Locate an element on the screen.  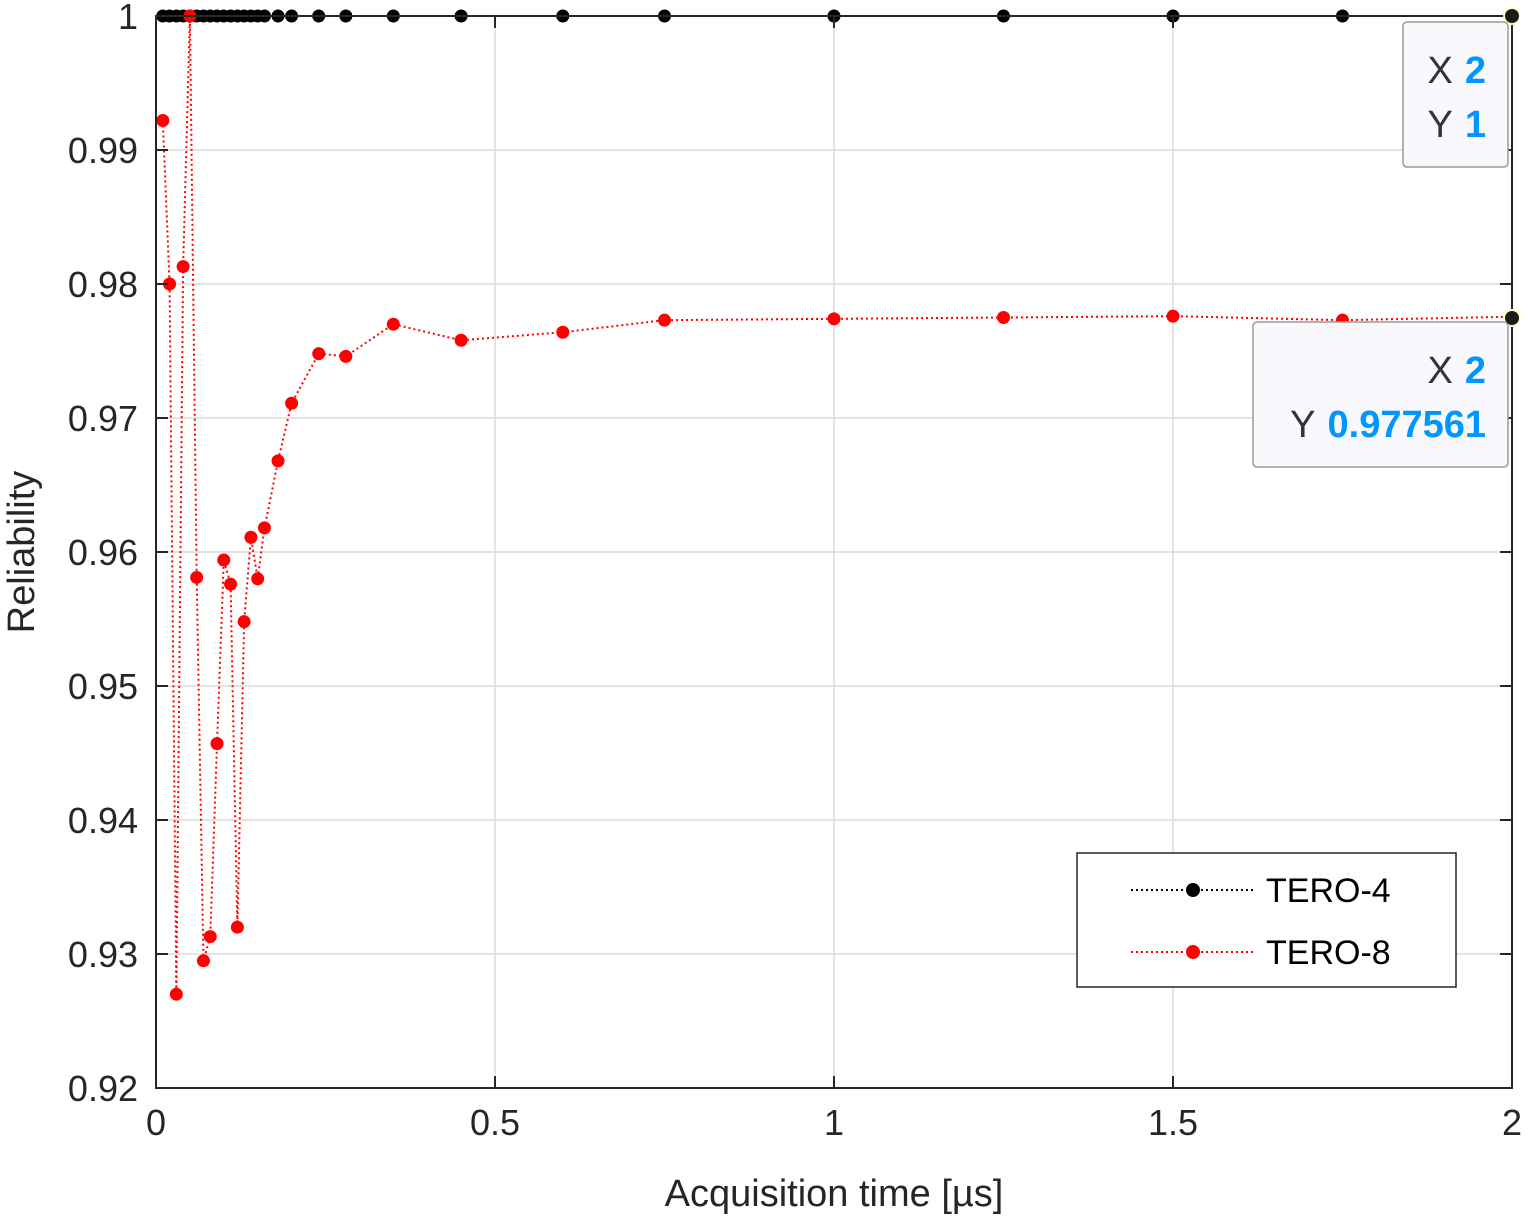
x-axis-title: Acquisition time [µs] is located at coordinates (834, 1194).